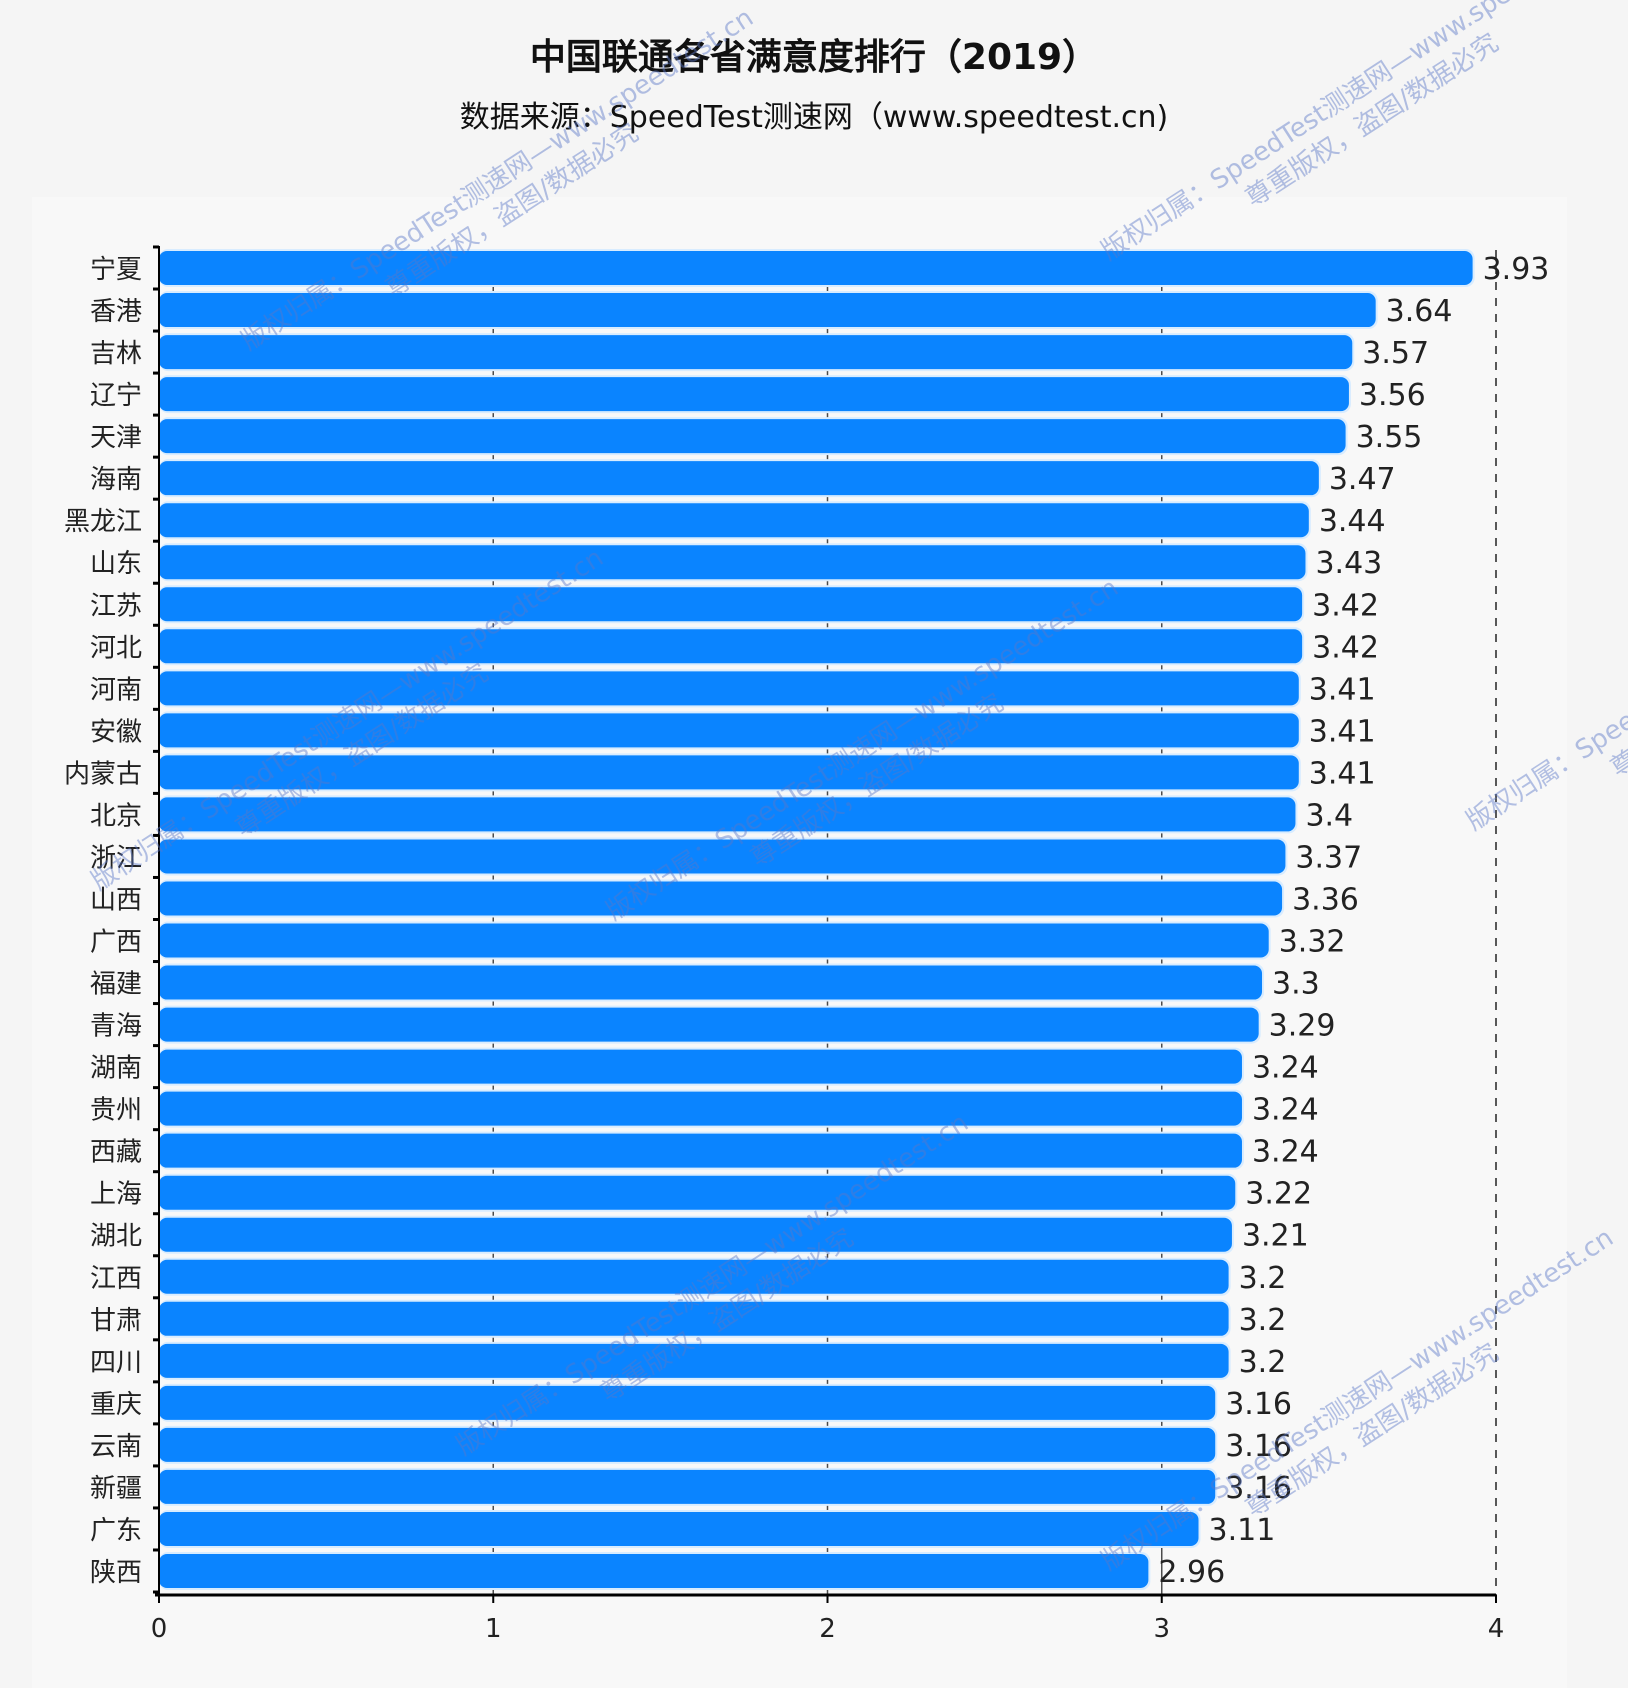 The height and width of the screenshot is (1688, 1628). Describe the element at coordinates (827, 1629) in the screenshot. I see `x-tick-label: 2` at that location.